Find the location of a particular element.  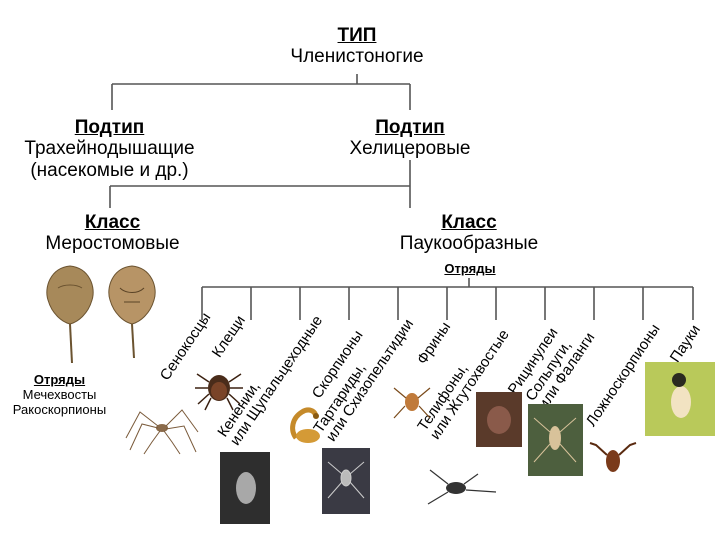

merostomata-order-item: Мечехвосты is located at coordinates (59, 394).